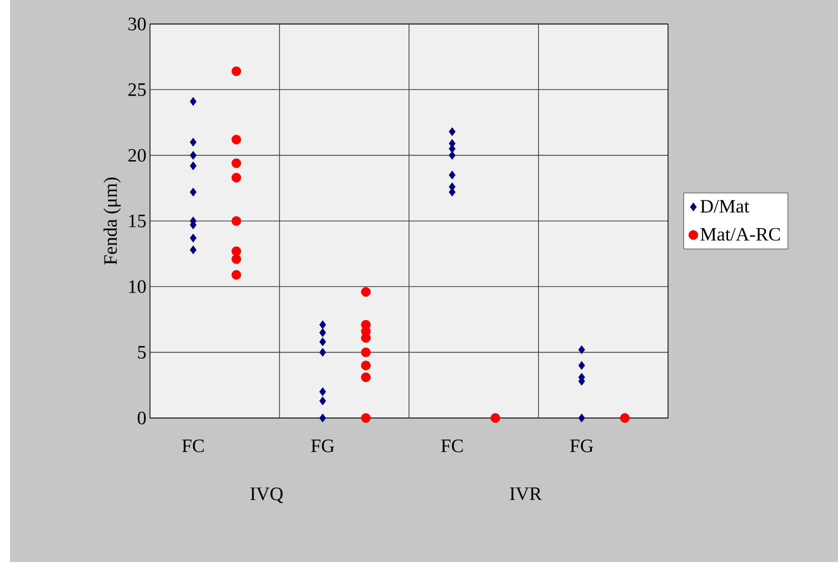 The image size is (838, 564). What do you see at coordinates (526, 494) in the screenshot?
I see `text: IVR` at bounding box center [526, 494].